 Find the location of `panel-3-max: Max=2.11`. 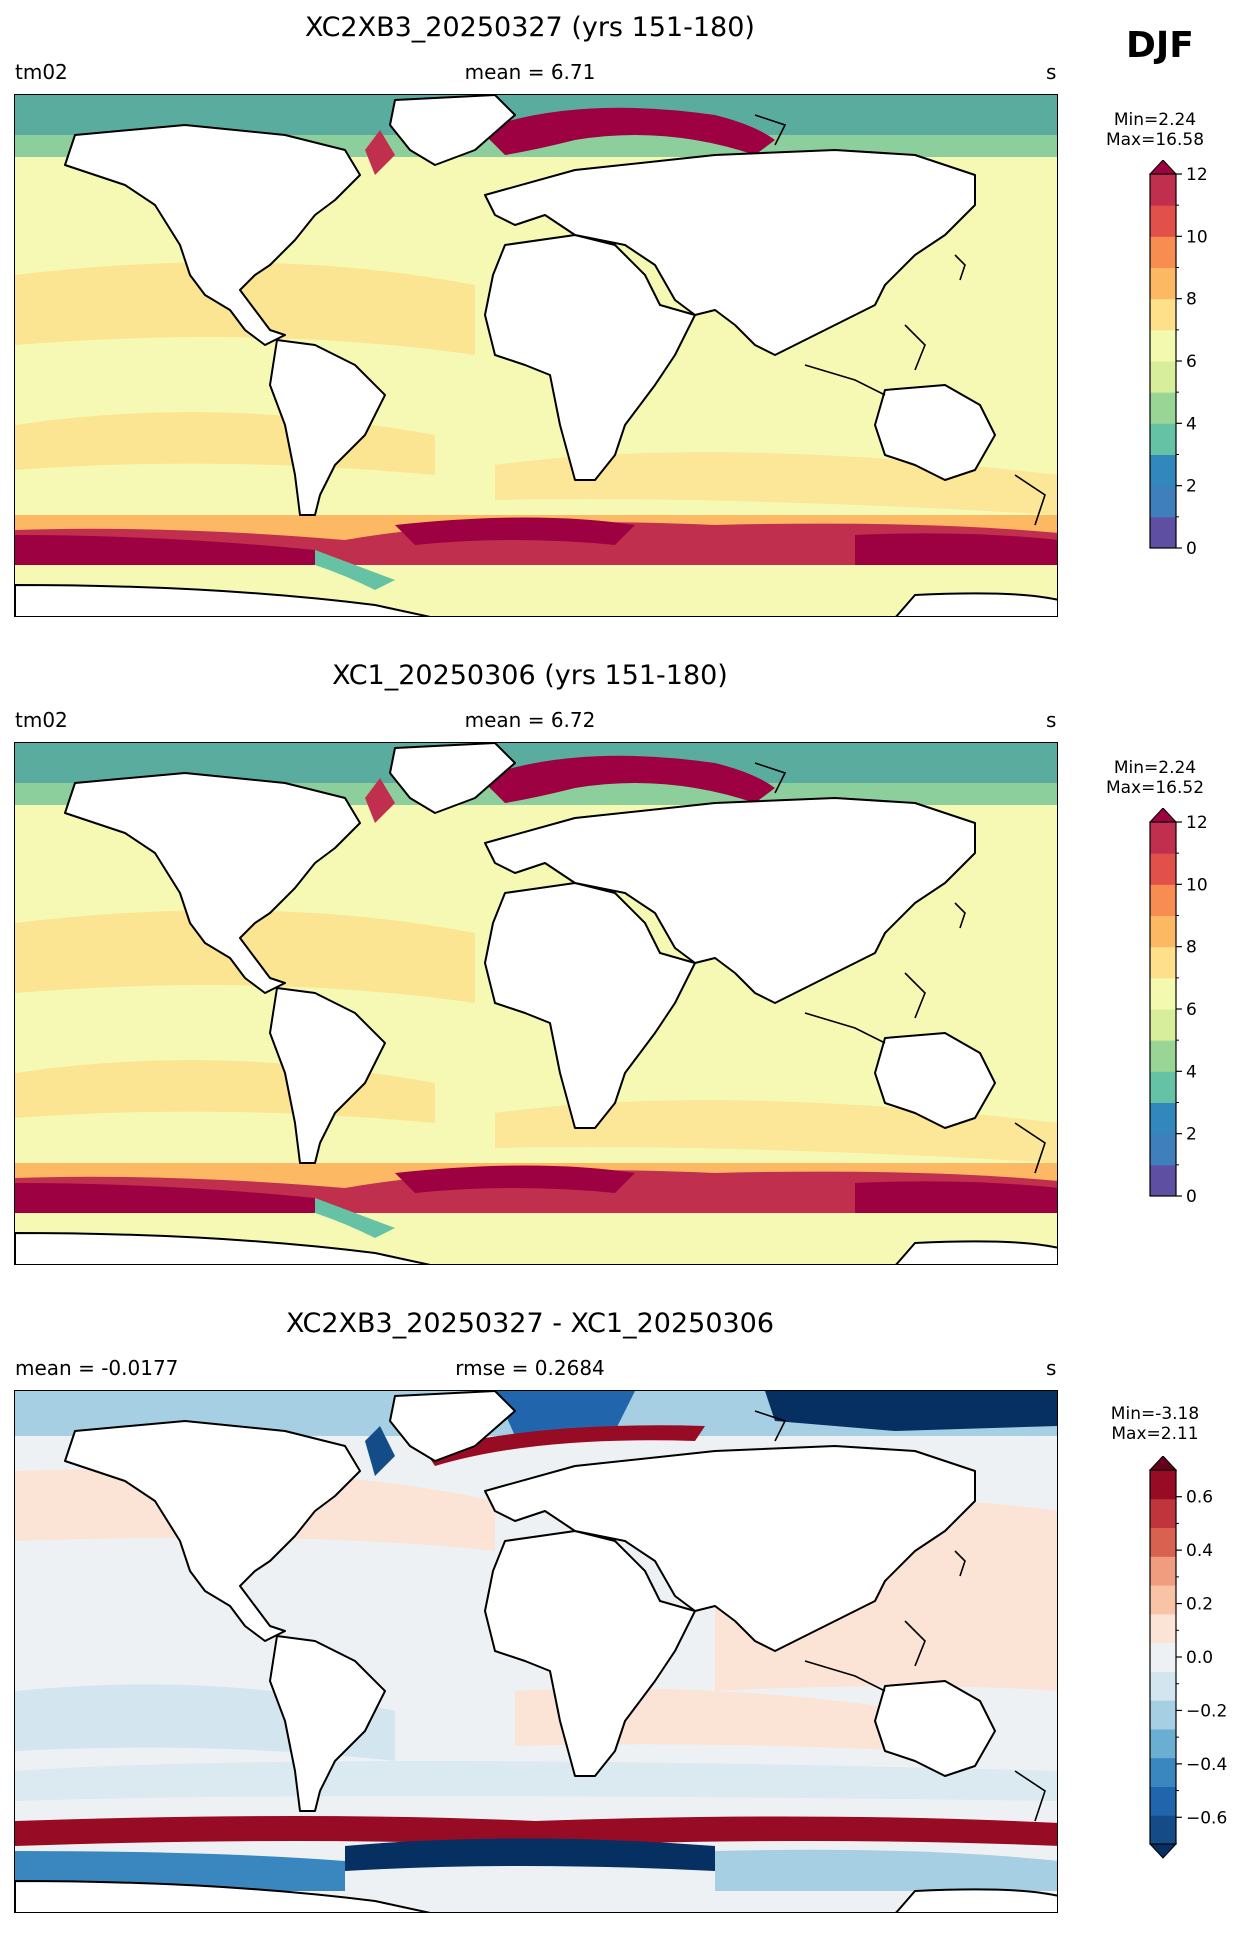

panel-3-max: Max=2.11 is located at coordinates (1155, 1434).